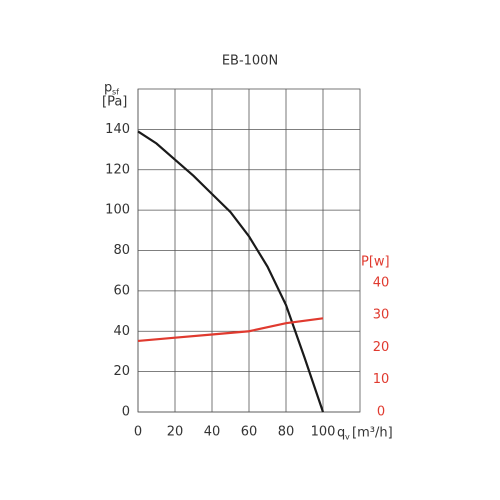  I want to click on x-tick-label: 0, so click(138, 432).